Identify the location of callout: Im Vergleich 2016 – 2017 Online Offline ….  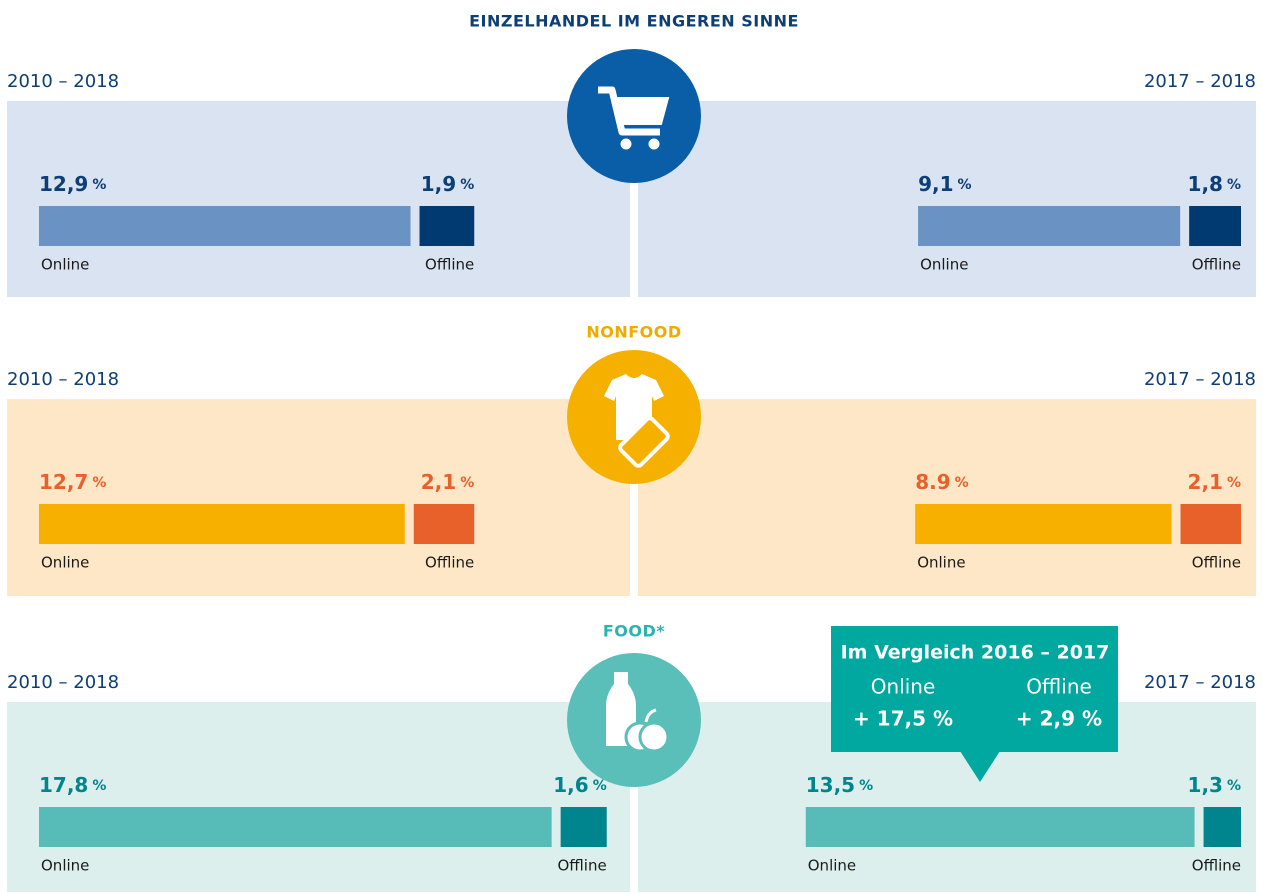
(974, 704).